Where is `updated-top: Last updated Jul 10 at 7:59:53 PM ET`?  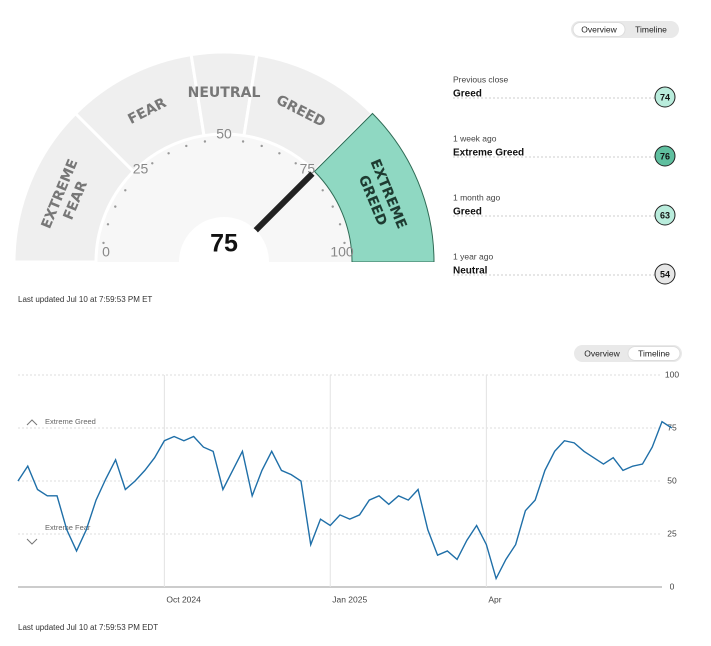 updated-top: Last updated Jul 10 at 7:59:53 PM ET is located at coordinates (85, 299).